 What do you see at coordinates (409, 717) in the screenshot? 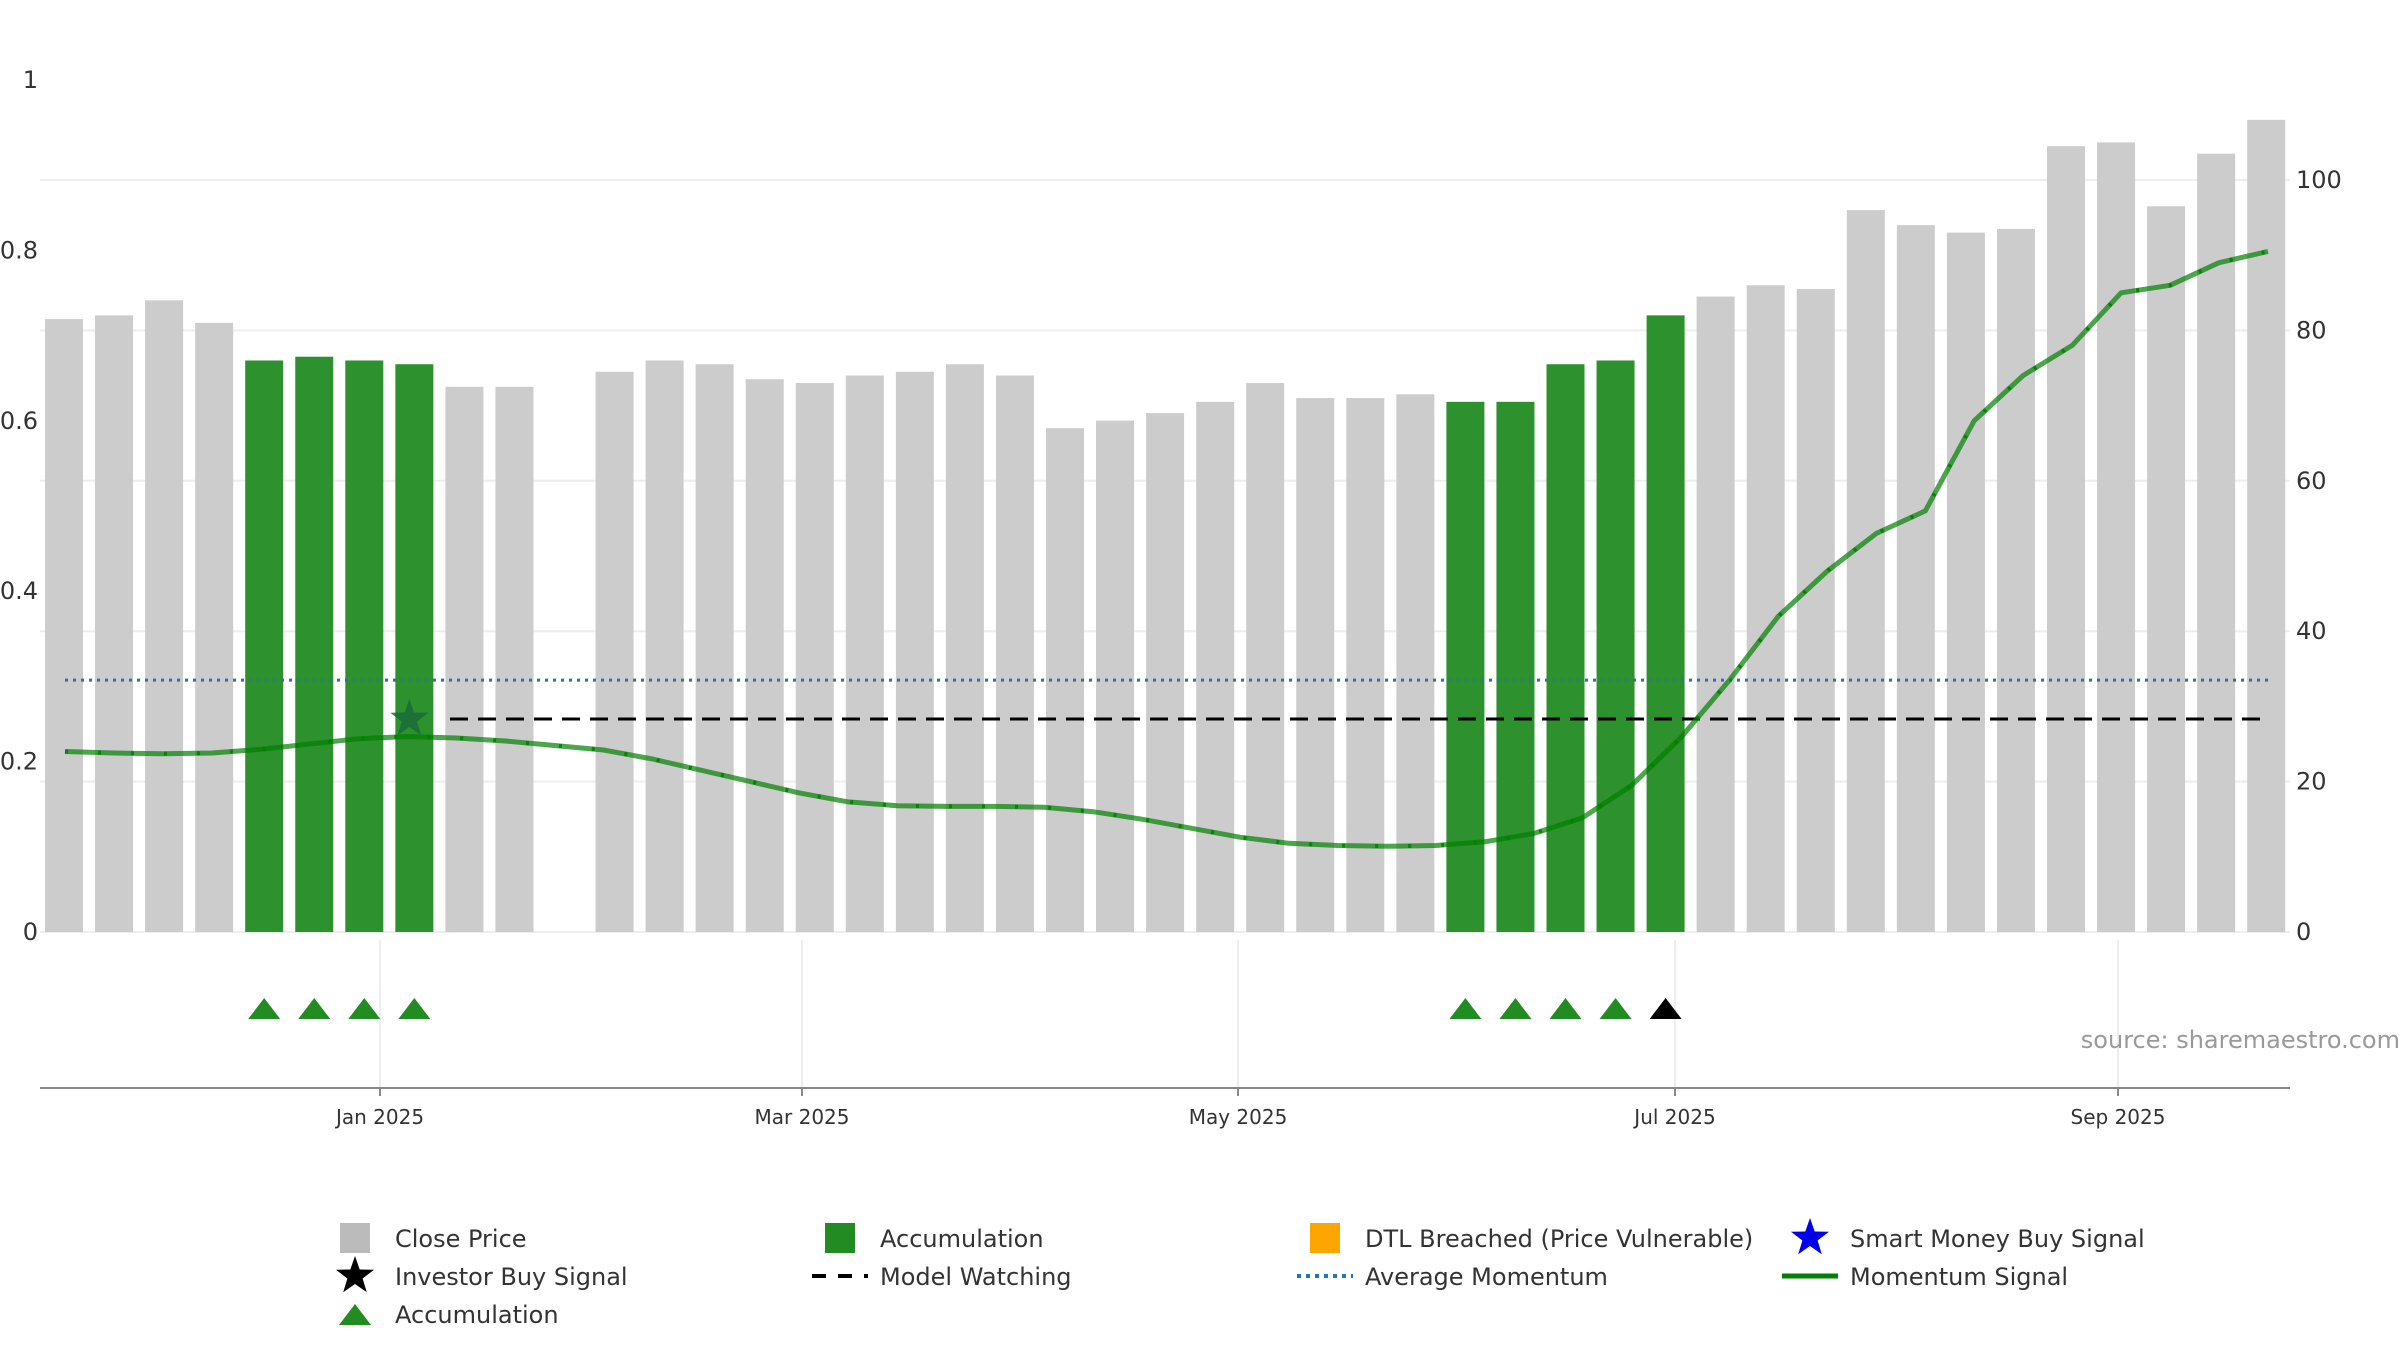
I see `smart-money-star` at bounding box center [409, 717].